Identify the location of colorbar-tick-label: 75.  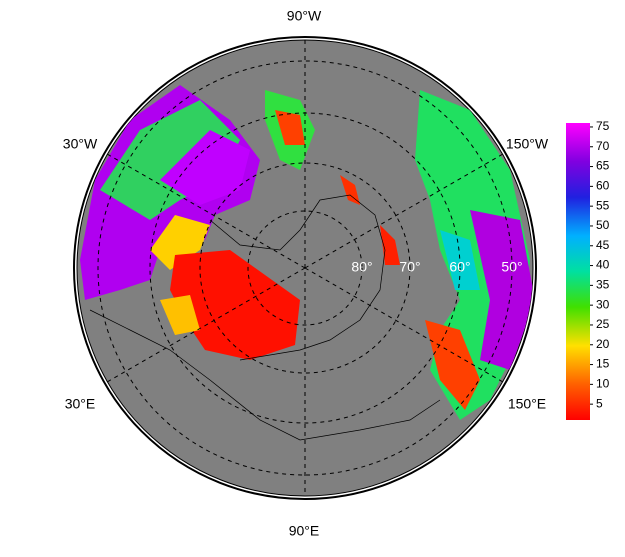
(603, 126).